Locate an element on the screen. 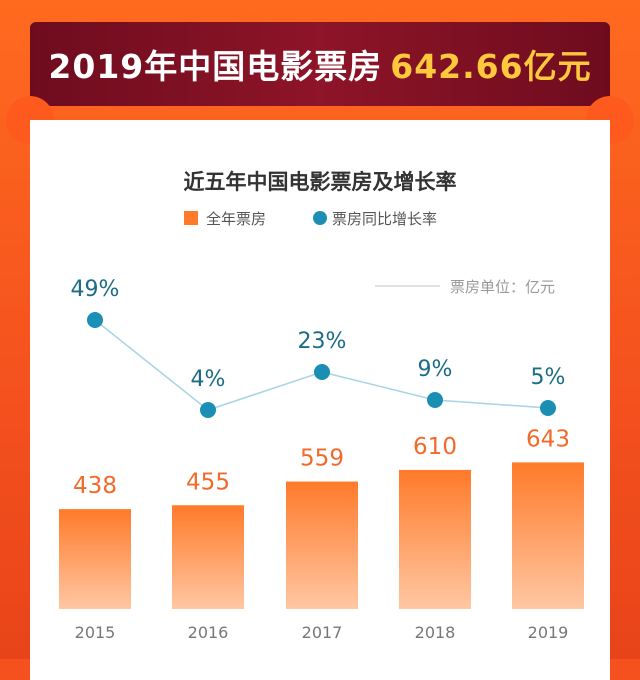 The image size is (640, 680). bar-label-2018: 610 is located at coordinates (435, 447).